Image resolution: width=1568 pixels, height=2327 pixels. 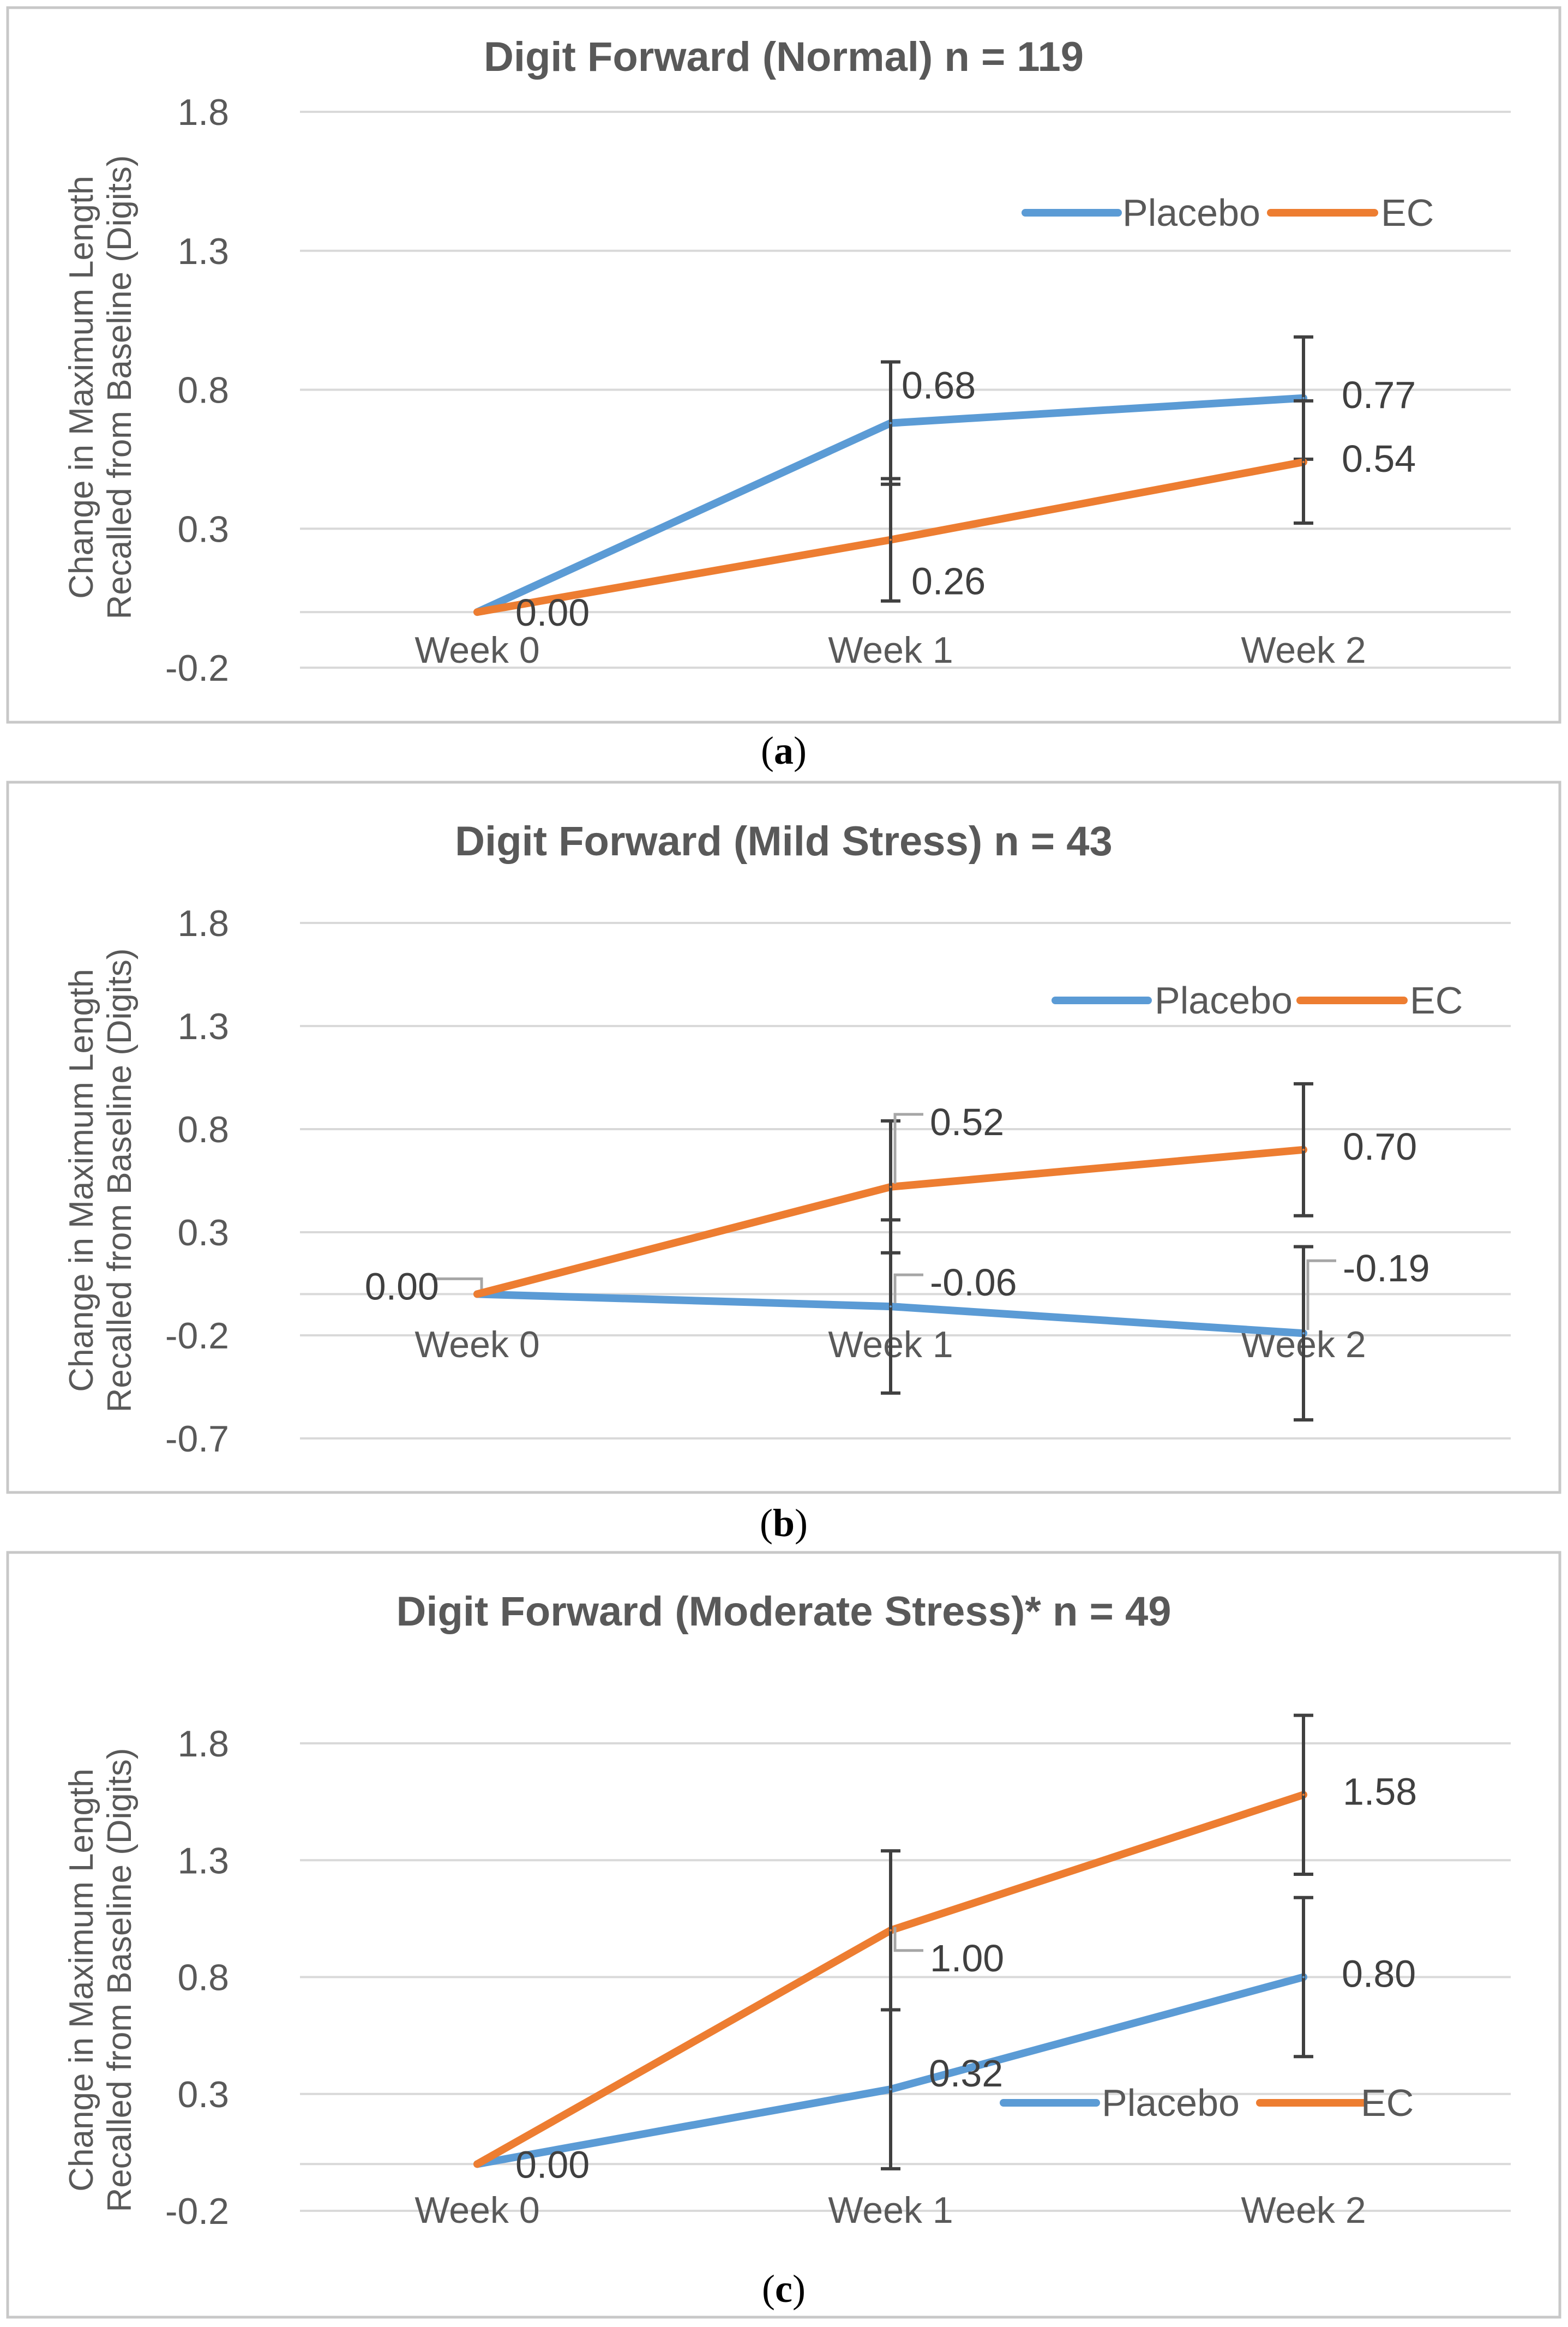 I want to click on data-label-placebo: 0.00, so click(x=402, y=1286).